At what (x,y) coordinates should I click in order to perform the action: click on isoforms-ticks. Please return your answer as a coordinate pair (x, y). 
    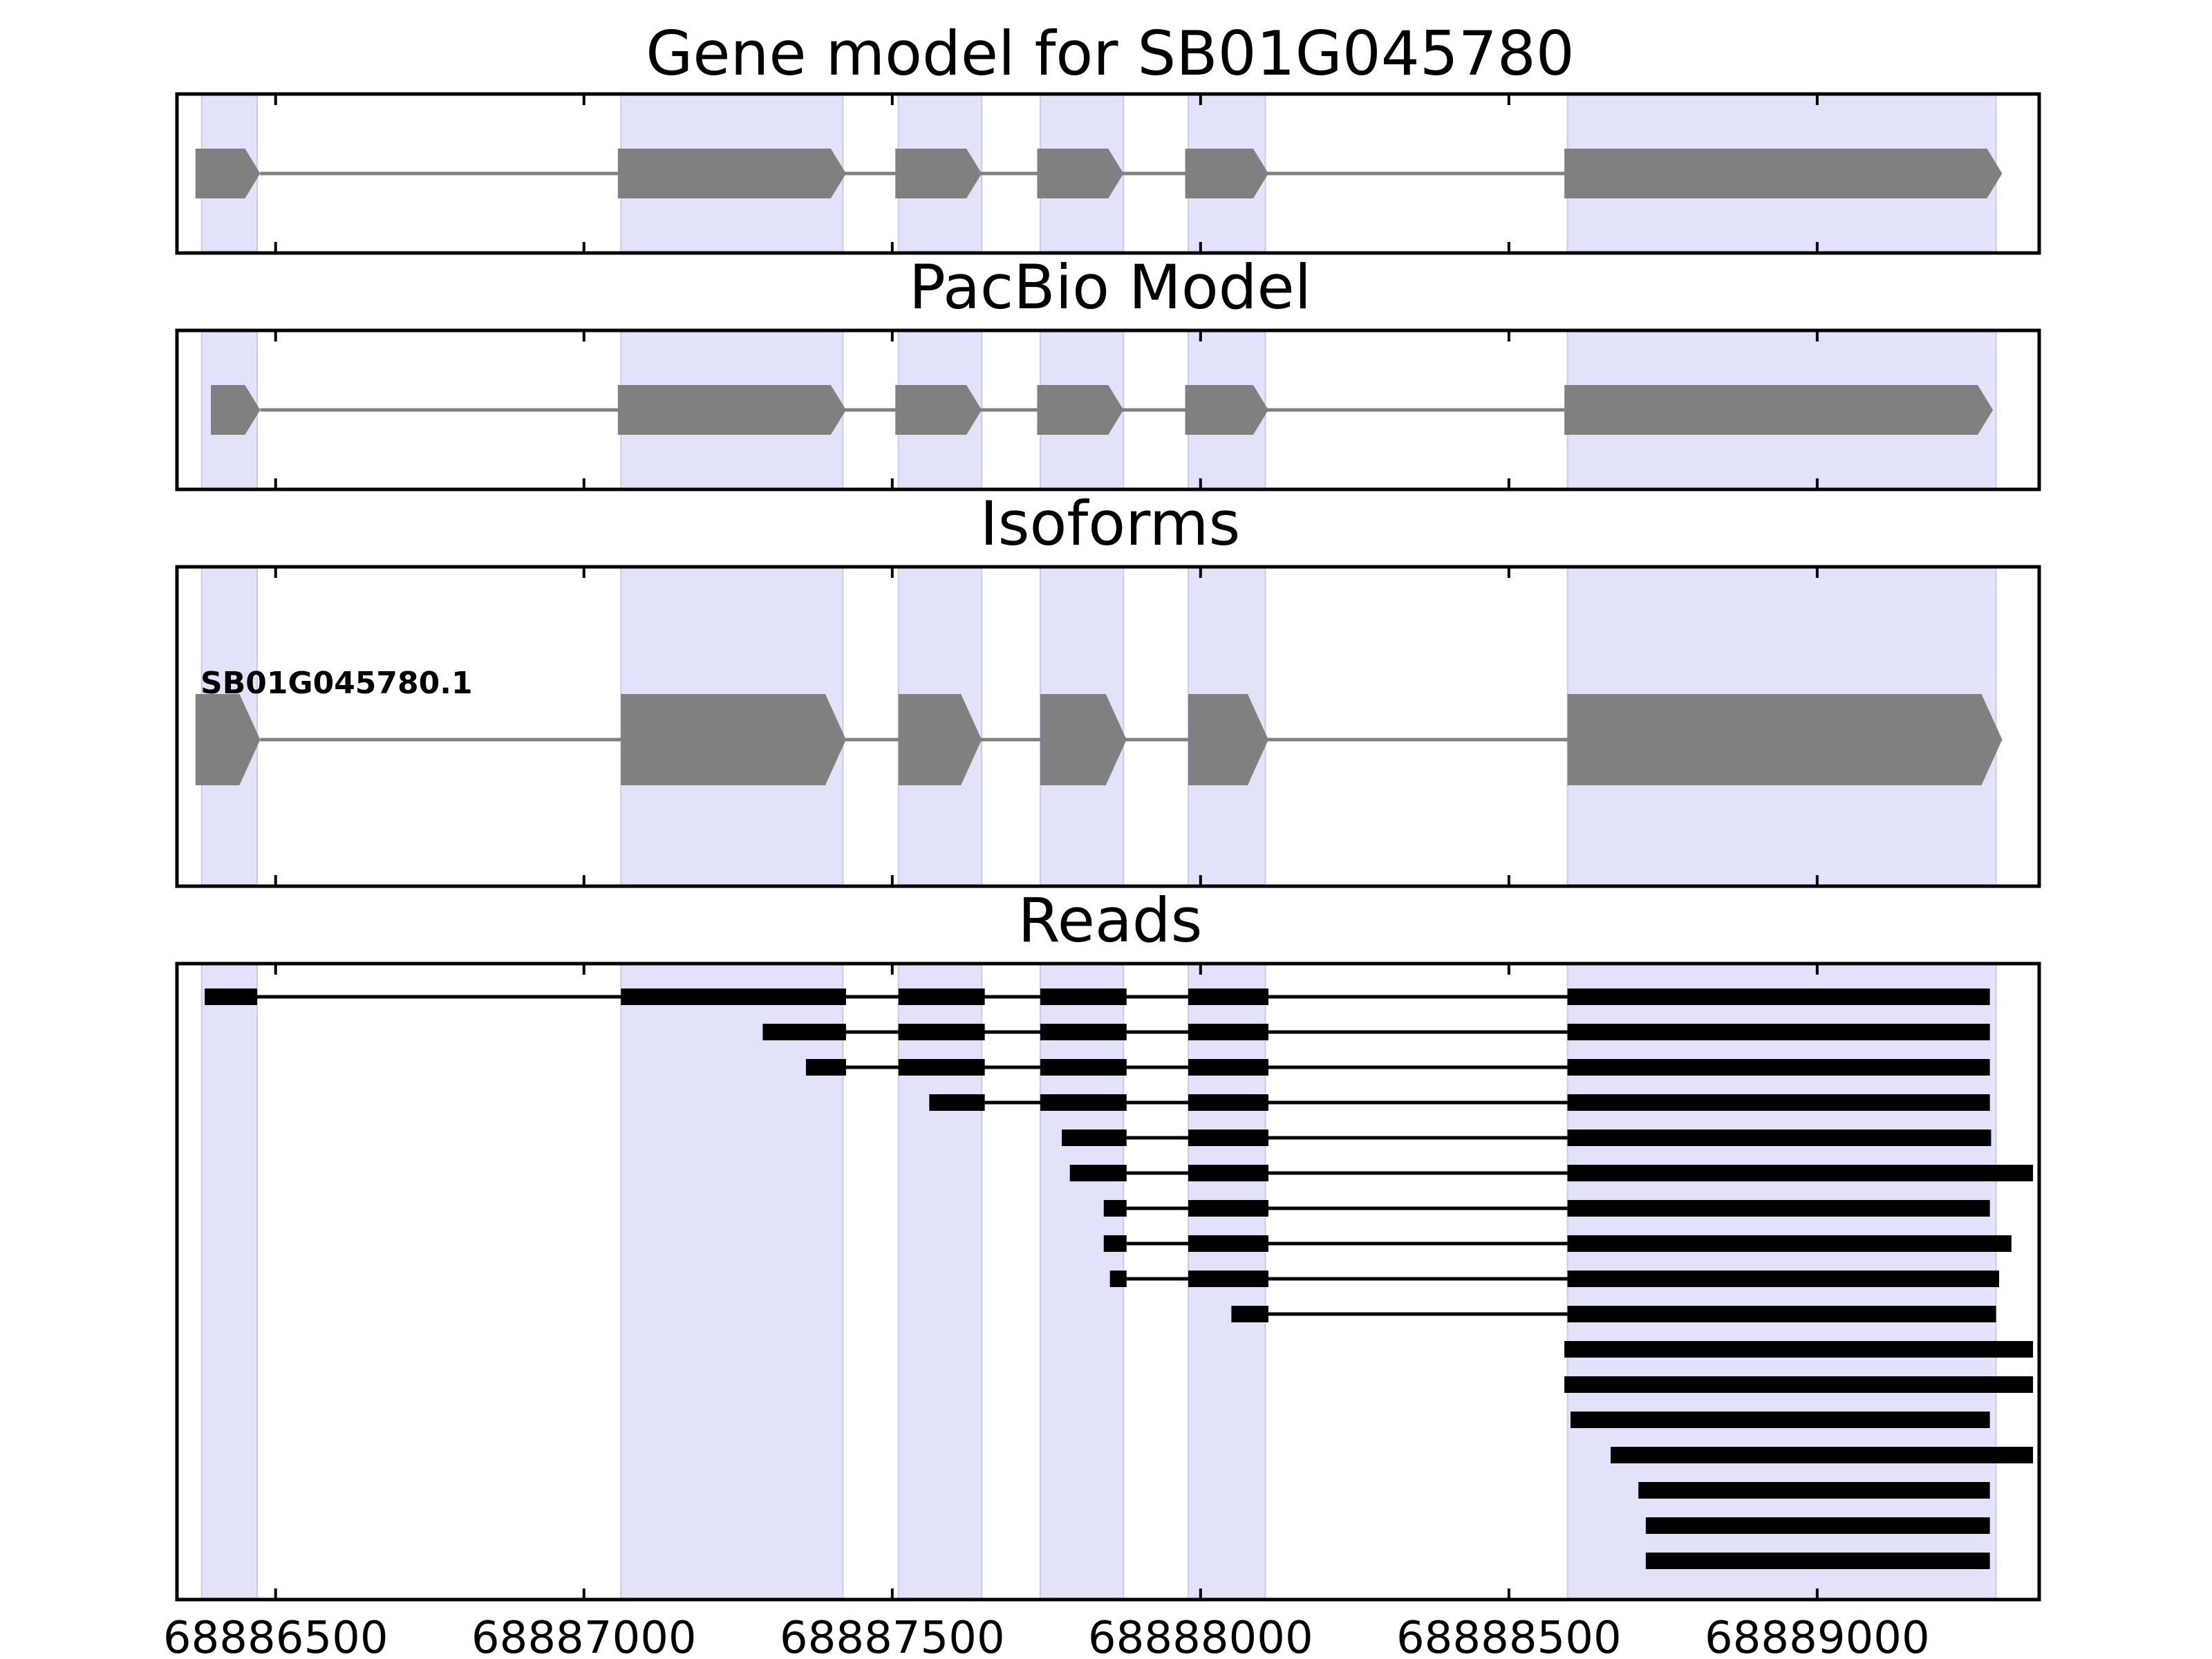
    Looking at the image, I should click on (1046, 726).